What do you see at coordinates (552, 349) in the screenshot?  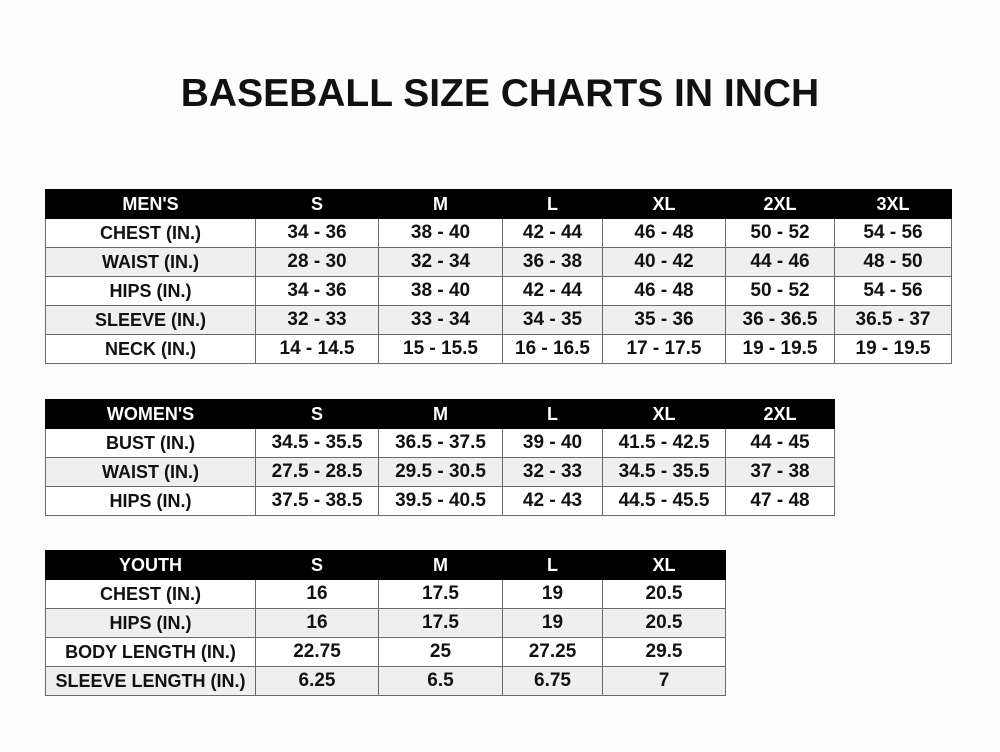 I see `size-value: 16 - 16.5` at bounding box center [552, 349].